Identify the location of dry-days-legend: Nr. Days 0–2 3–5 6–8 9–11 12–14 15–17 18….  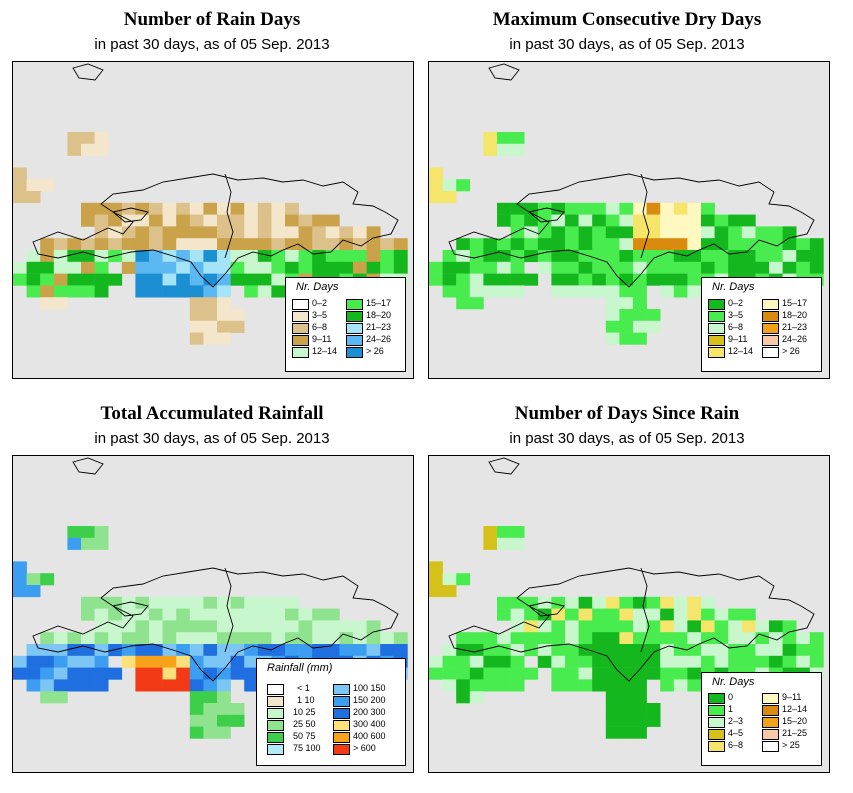
(761, 324).